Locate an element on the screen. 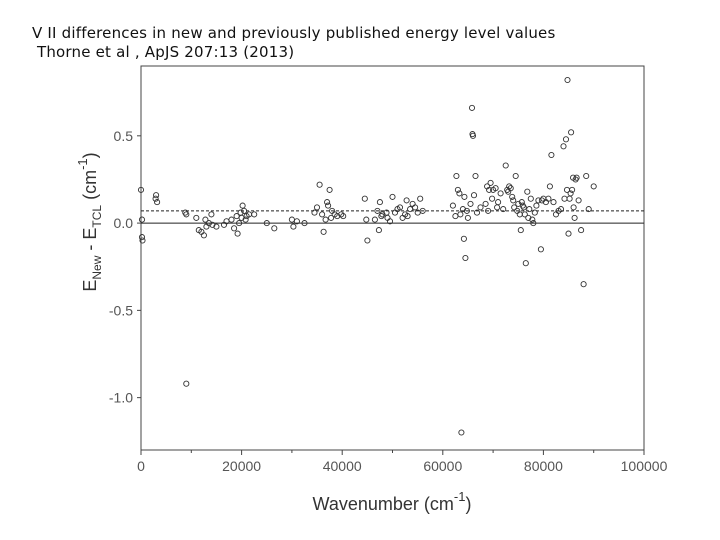 The image size is (720, 540). x-tick-label: 100000 is located at coordinates (644, 466).